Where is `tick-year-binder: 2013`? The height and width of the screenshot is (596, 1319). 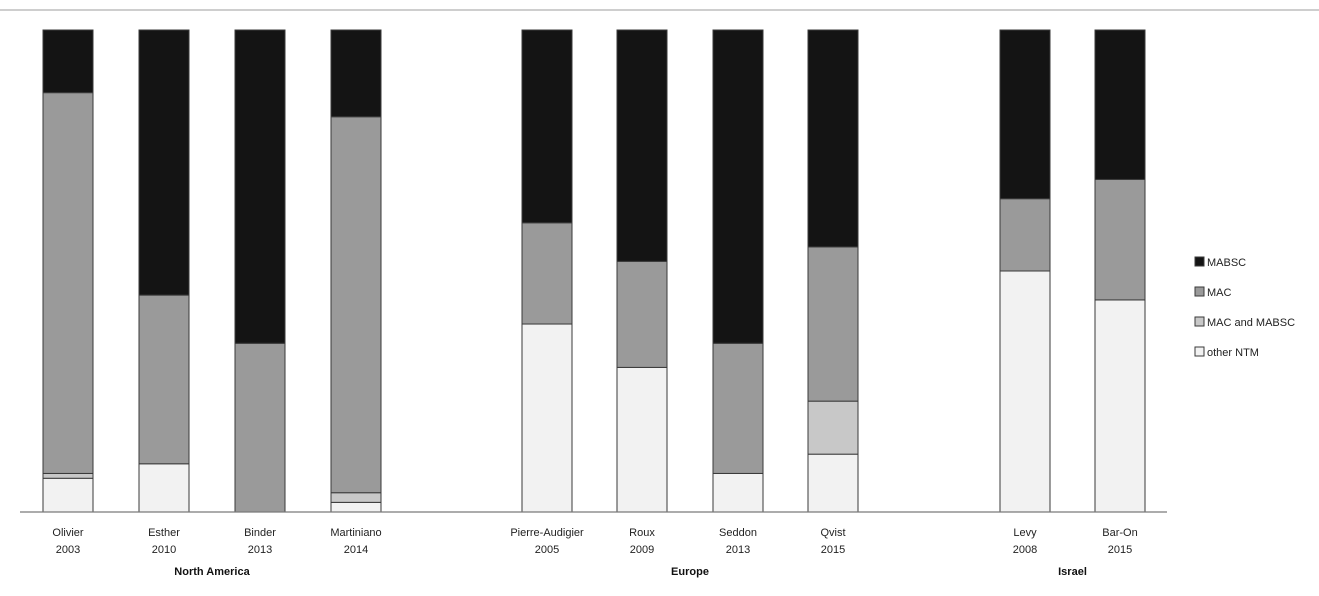
tick-year-binder: 2013 is located at coordinates (260, 550).